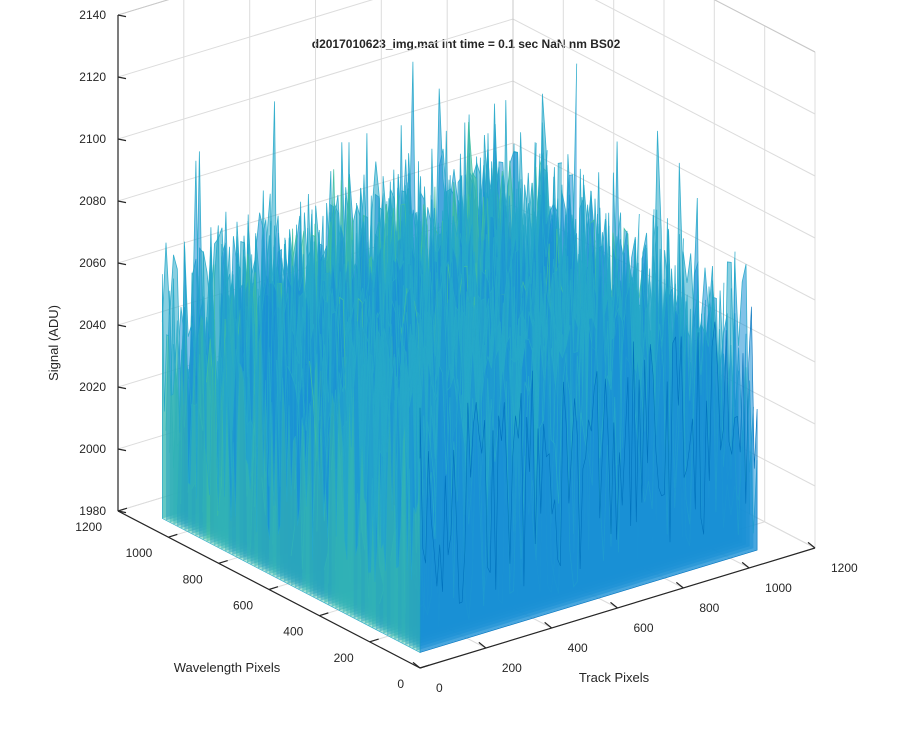 The height and width of the screenshot is (750, 900). Describe the element at coordinates (92, 325) in the screenshot. I see `z-tick-label: 2040` at that location.